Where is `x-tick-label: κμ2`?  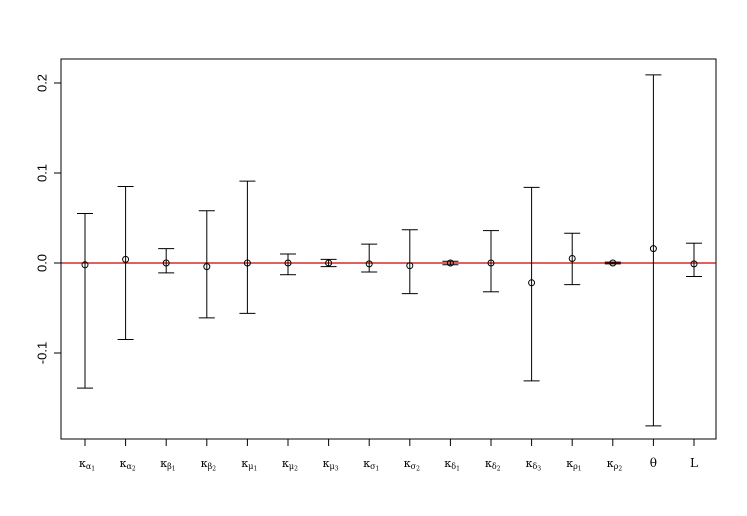 x-tick-label: κμ2 is located at coordinates (290, 465).